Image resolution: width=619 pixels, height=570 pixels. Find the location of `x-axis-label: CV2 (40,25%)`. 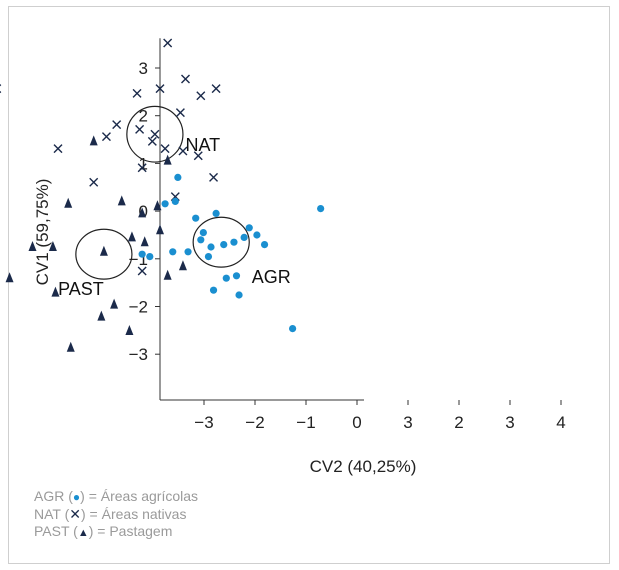

x-axis-label: CV2 (40,25%) is located at coordinates (363, 466).